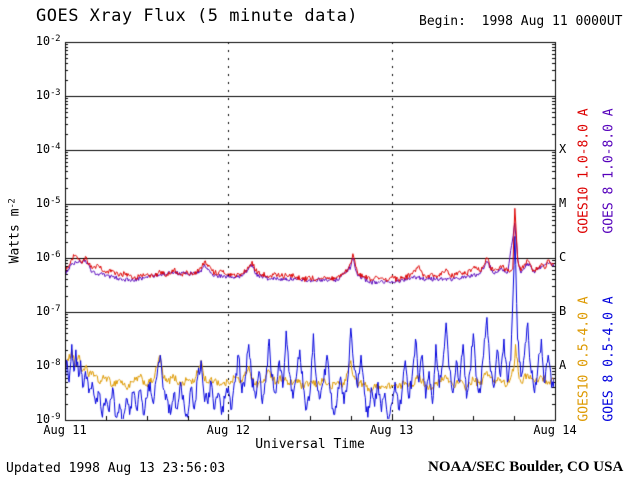  I want to click on x-axis-title: Universal Time, so click(310, 444).